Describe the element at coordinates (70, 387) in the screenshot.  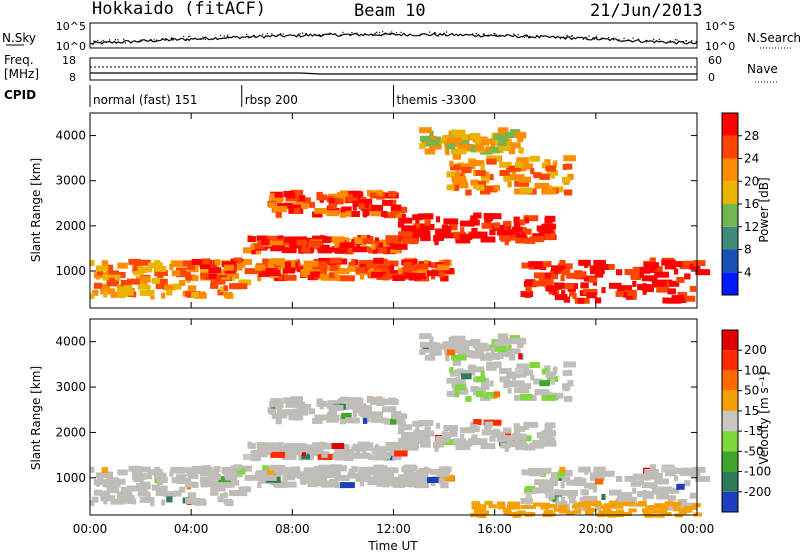
I see `y-tick-label: 3000` at that location.